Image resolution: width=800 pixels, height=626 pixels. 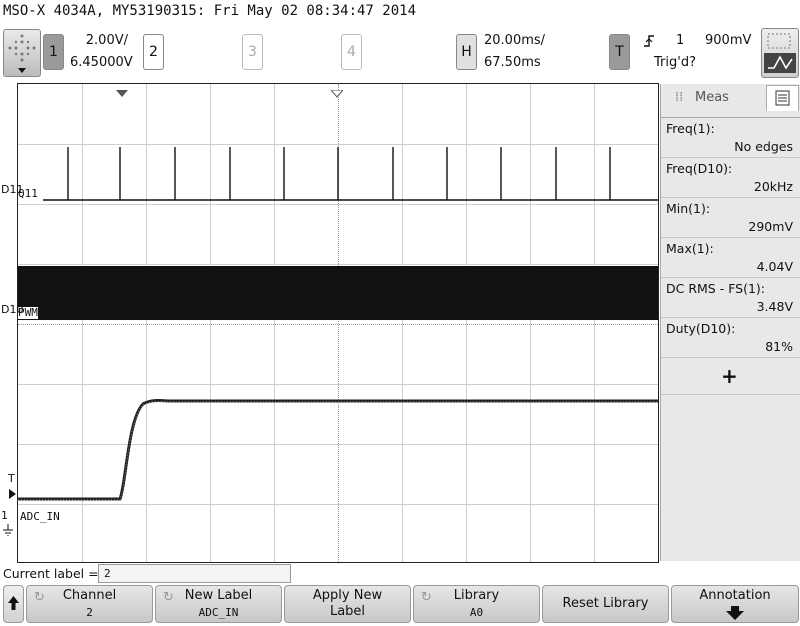 I want to click on measurement-row: Freq(1): No edges, so click(x=730, y=135).